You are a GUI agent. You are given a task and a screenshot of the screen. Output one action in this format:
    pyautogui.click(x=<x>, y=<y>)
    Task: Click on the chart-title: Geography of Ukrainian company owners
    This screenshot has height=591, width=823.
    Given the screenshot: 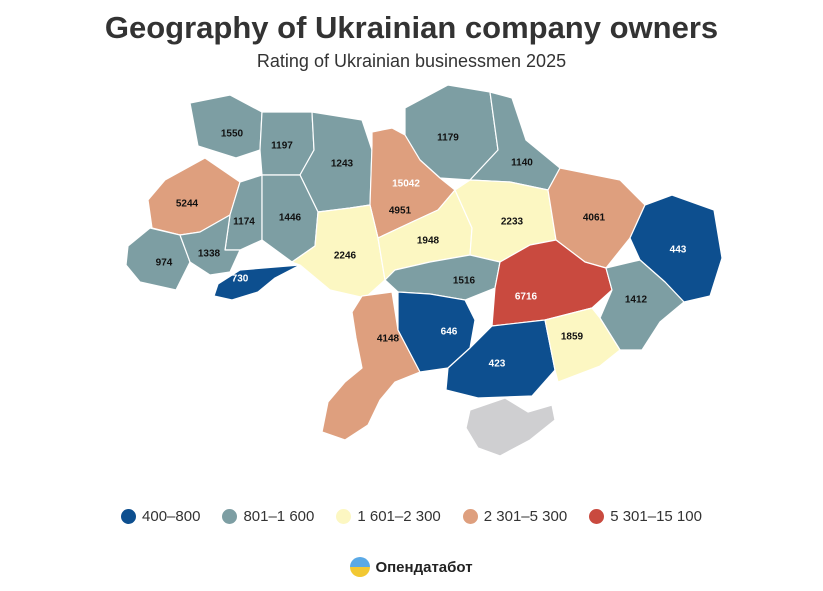 What is the action you would take?
    pyautogui.click(x=411, y=27)
    